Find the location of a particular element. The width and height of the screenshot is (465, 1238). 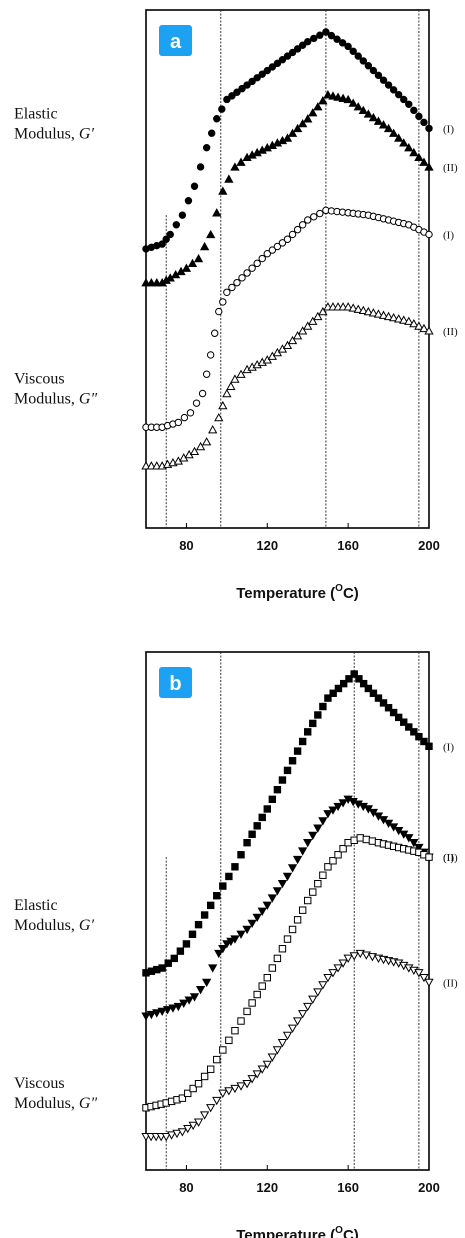

series-tag: (I) is located at coordinates (448, 747).